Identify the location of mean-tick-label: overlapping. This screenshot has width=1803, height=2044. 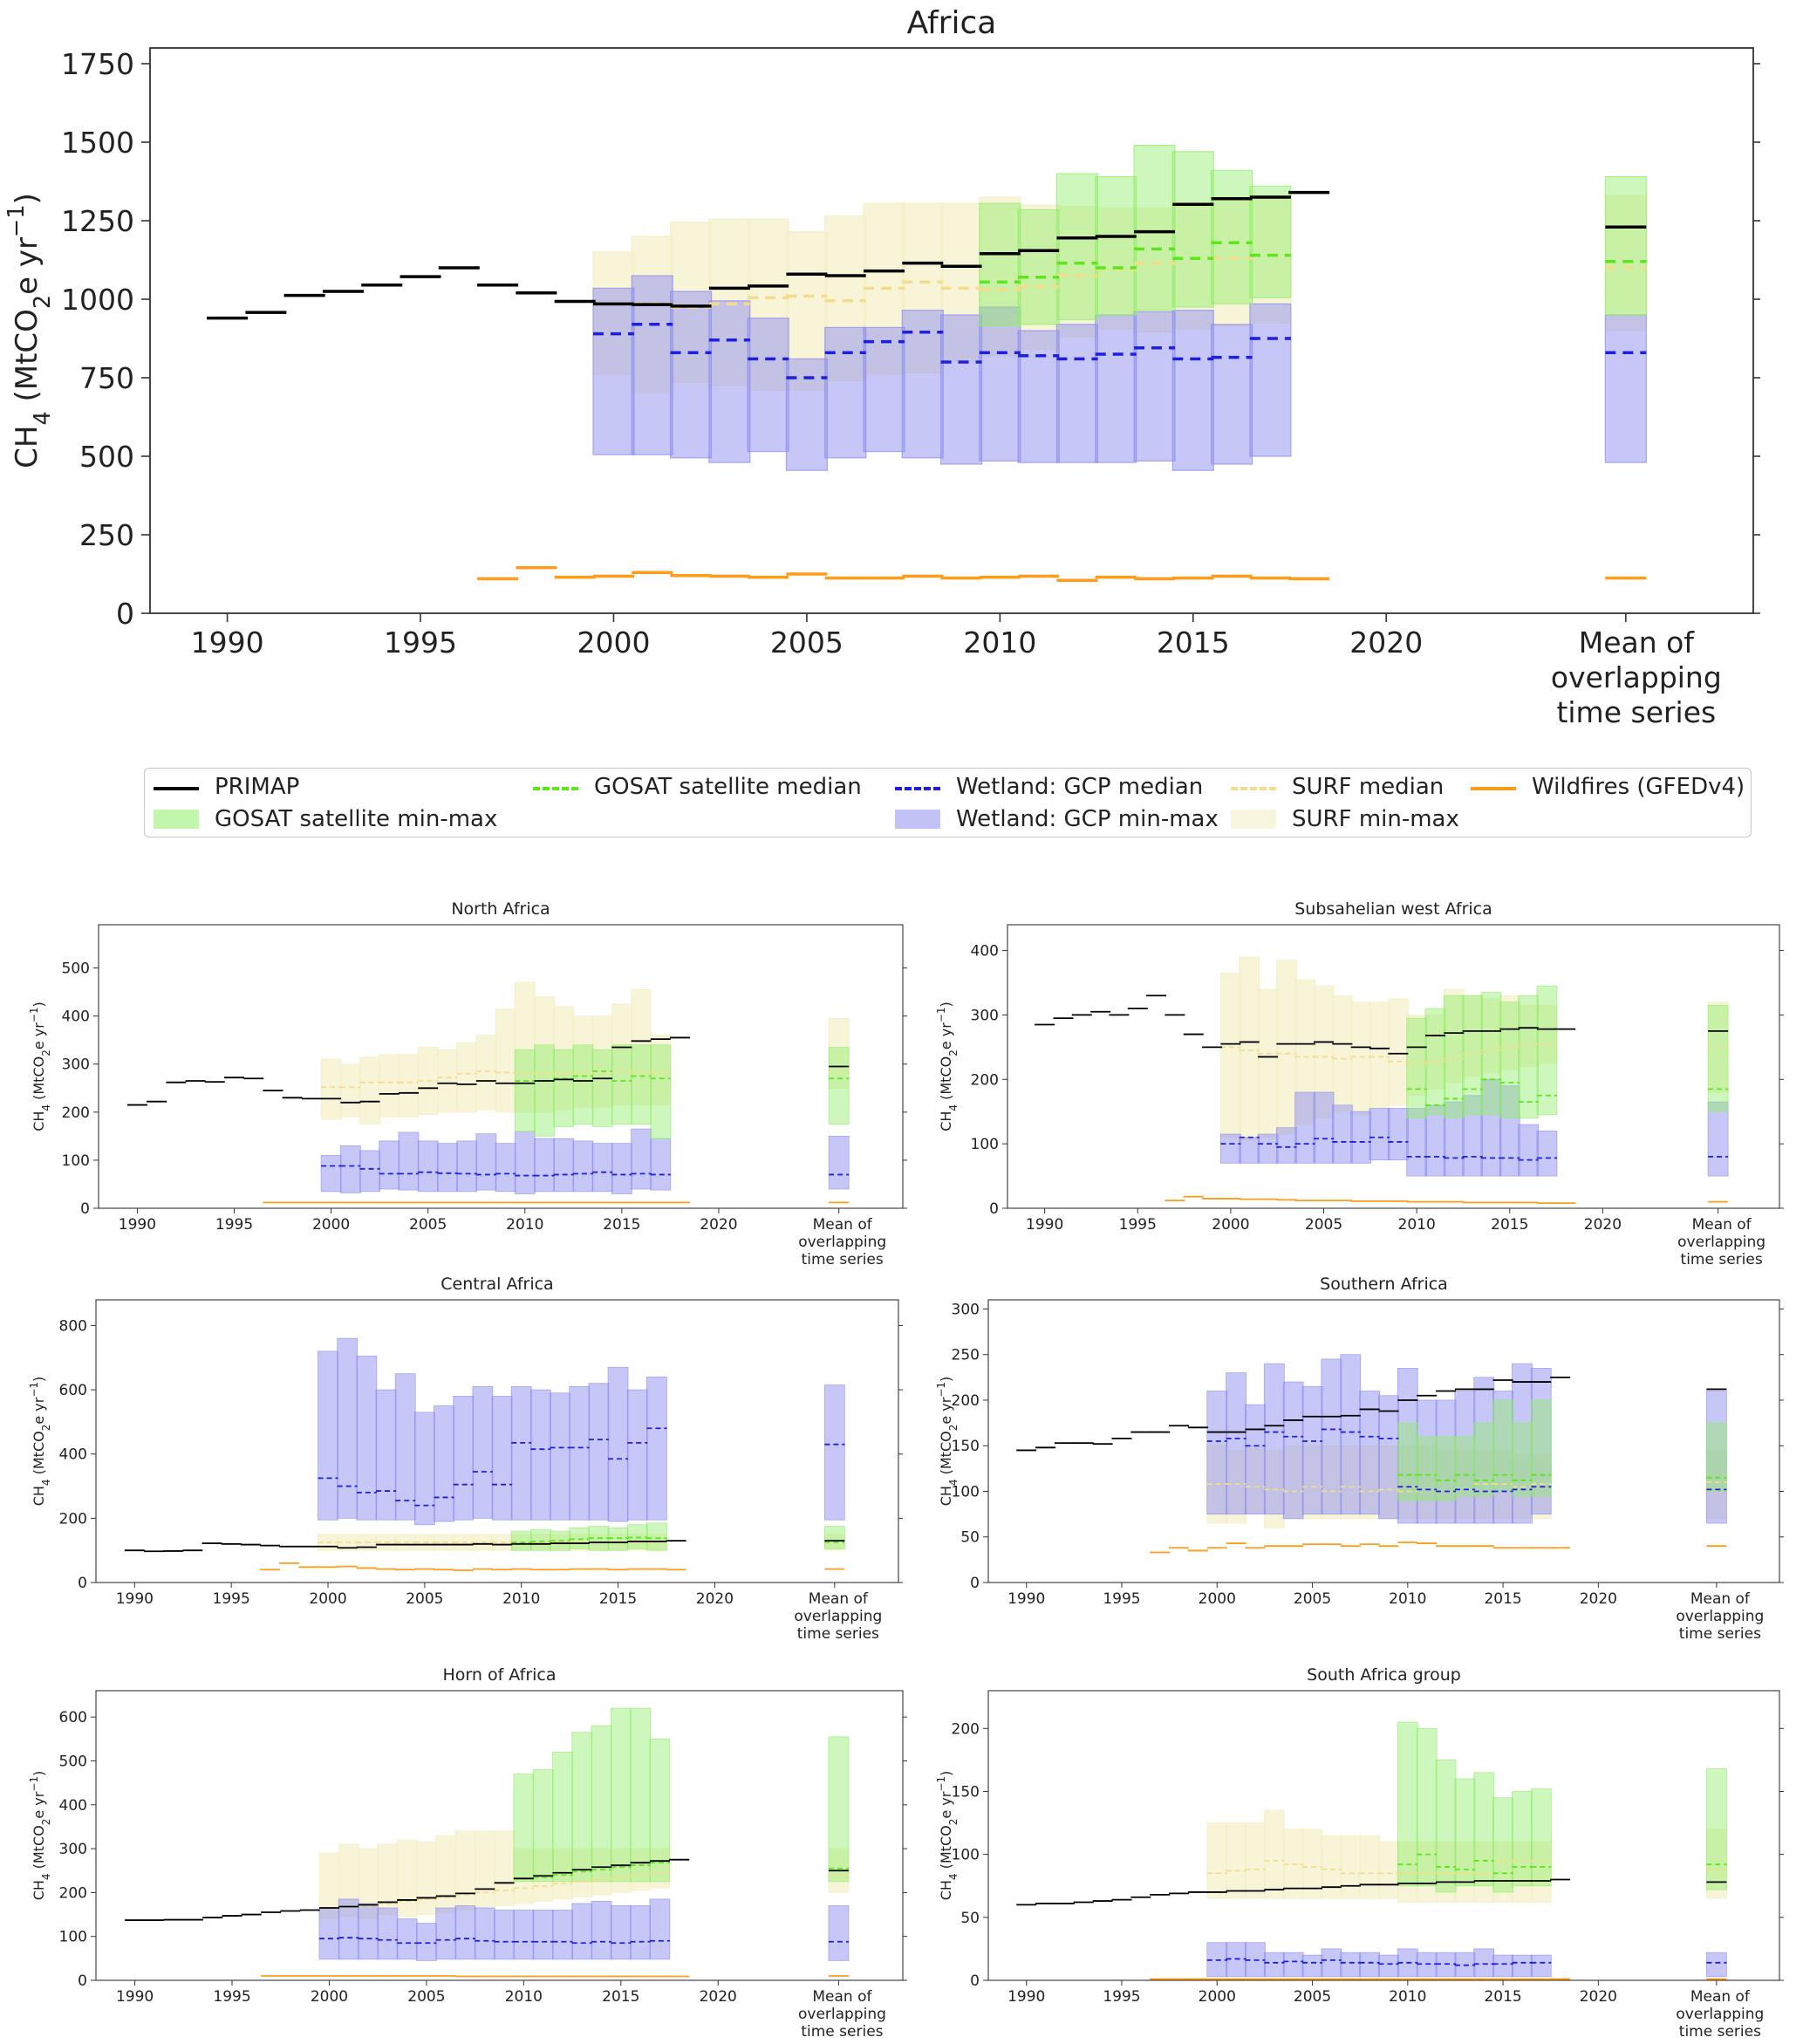
(1720, 1616).